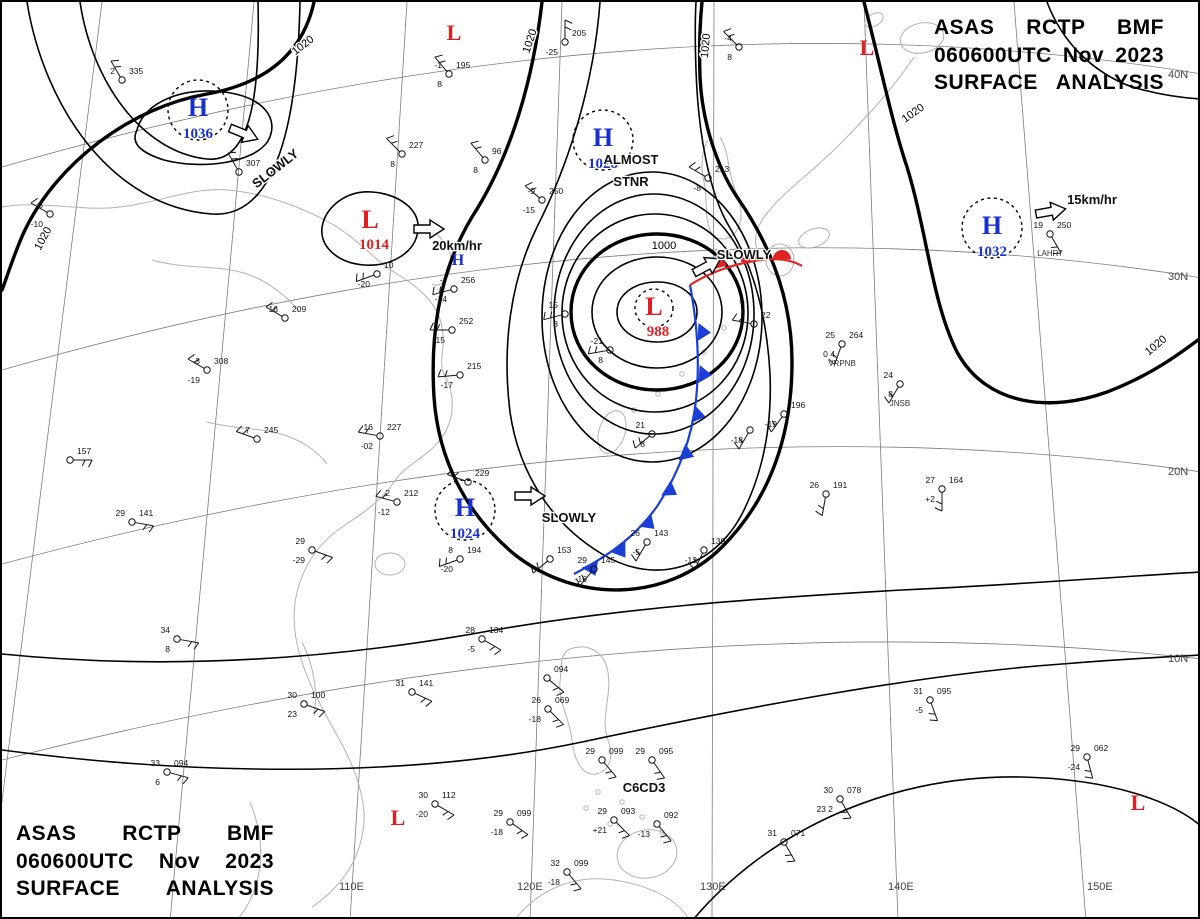 Image resolution: width=1200 pixels, height=919 pixels. Describe the element at coordinates (664, 246) in the screenshot. I see `isobar-label: 1000` at that location.